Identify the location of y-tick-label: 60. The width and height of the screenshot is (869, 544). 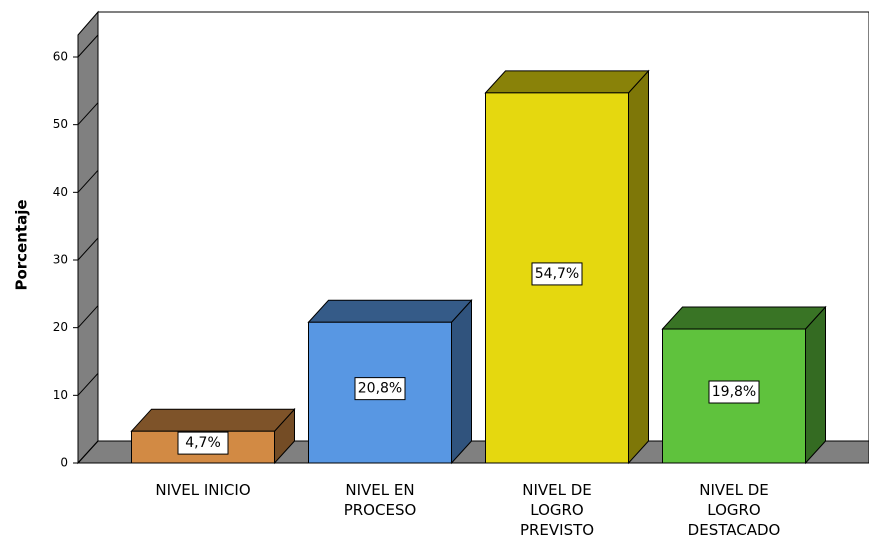
(60, 57).